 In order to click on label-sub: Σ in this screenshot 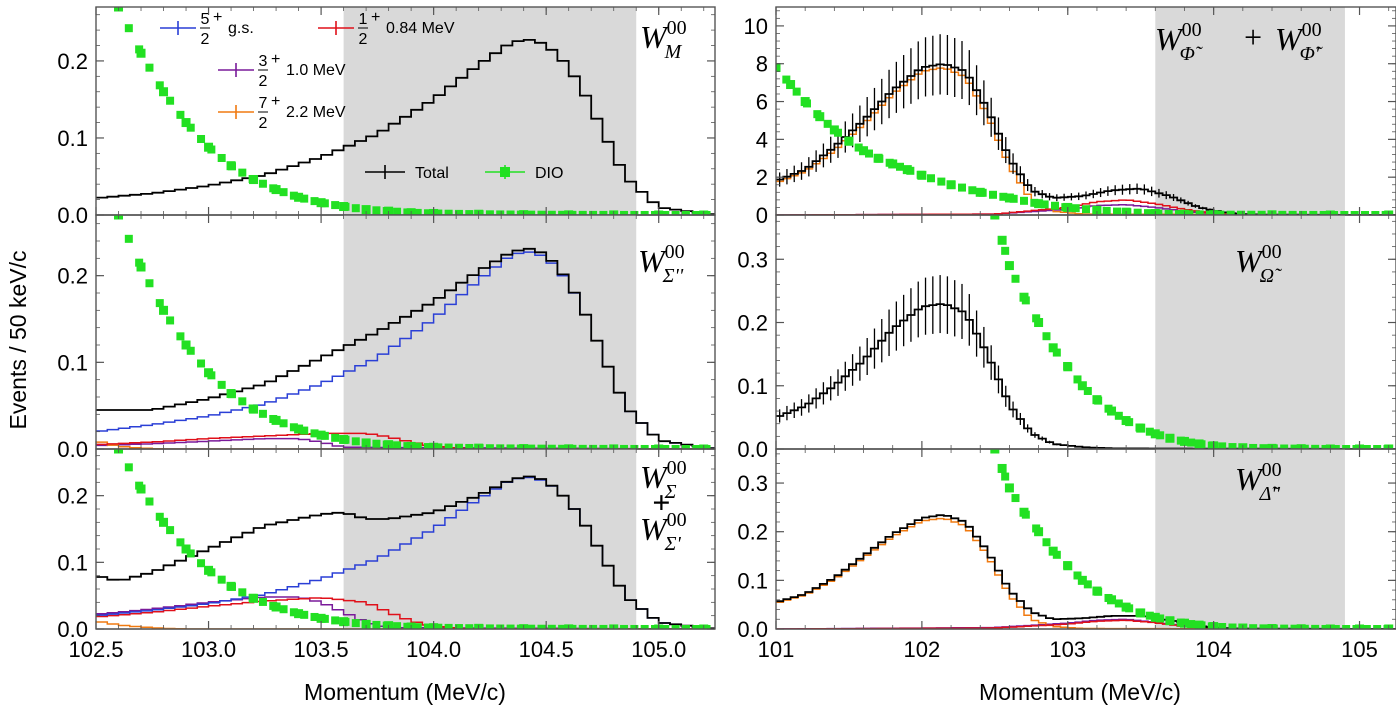, I will do `click(670, 492)`.